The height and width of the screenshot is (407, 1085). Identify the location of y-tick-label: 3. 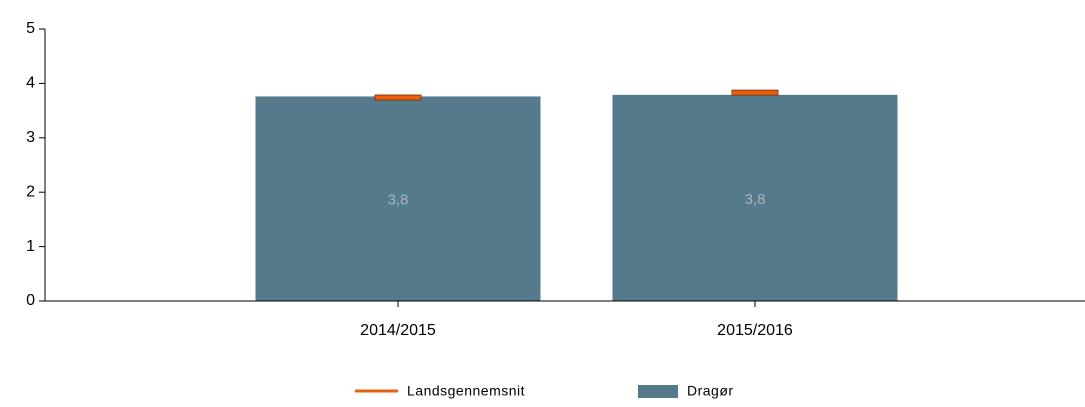
(30, 137).